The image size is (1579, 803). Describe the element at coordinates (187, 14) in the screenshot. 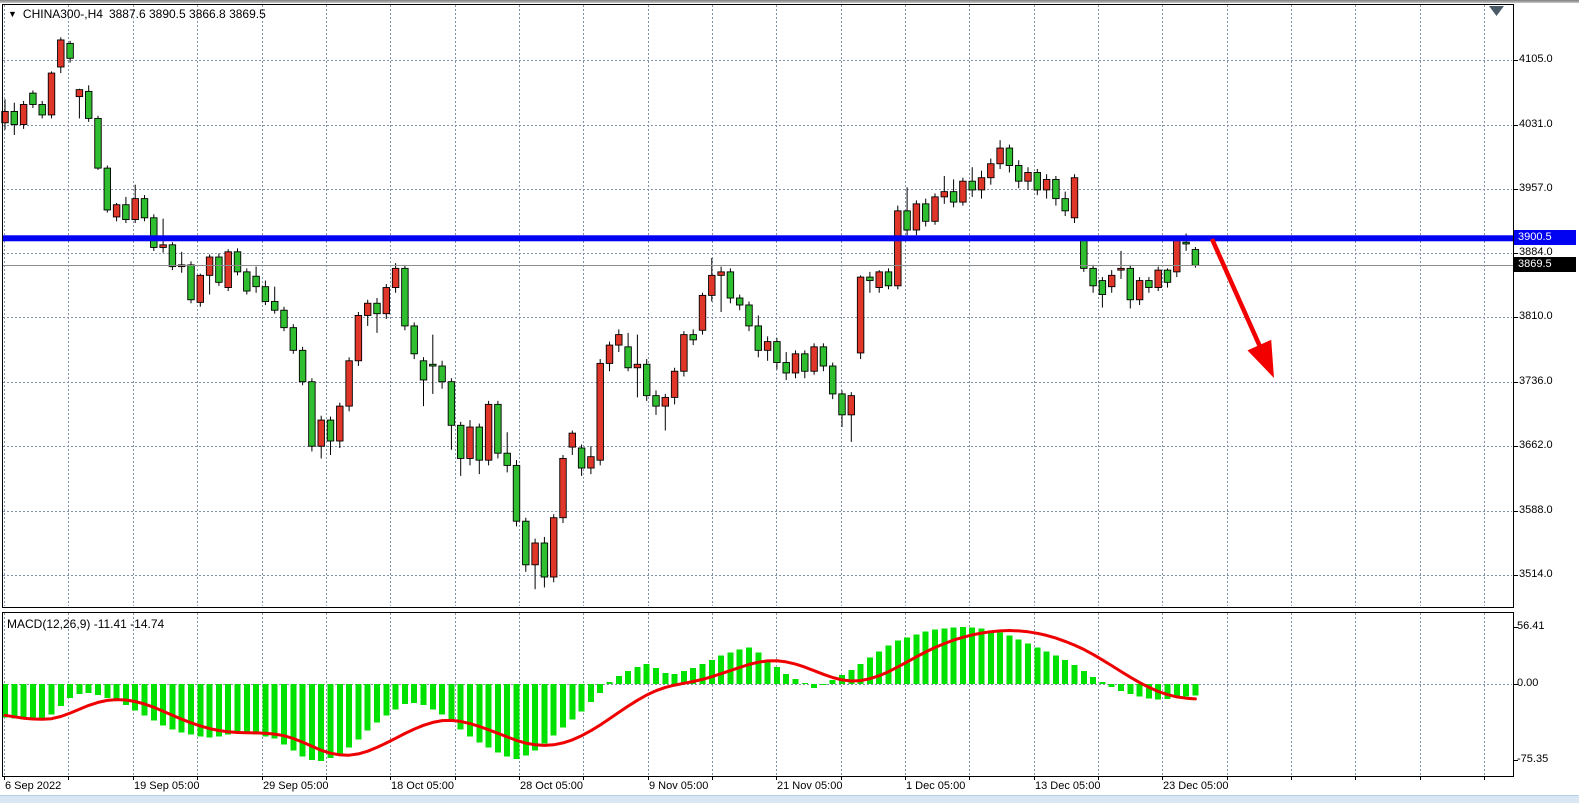

I see `quote-ohlc-values: 3887.6 3890.5 3866.8 3869.5` at that location.